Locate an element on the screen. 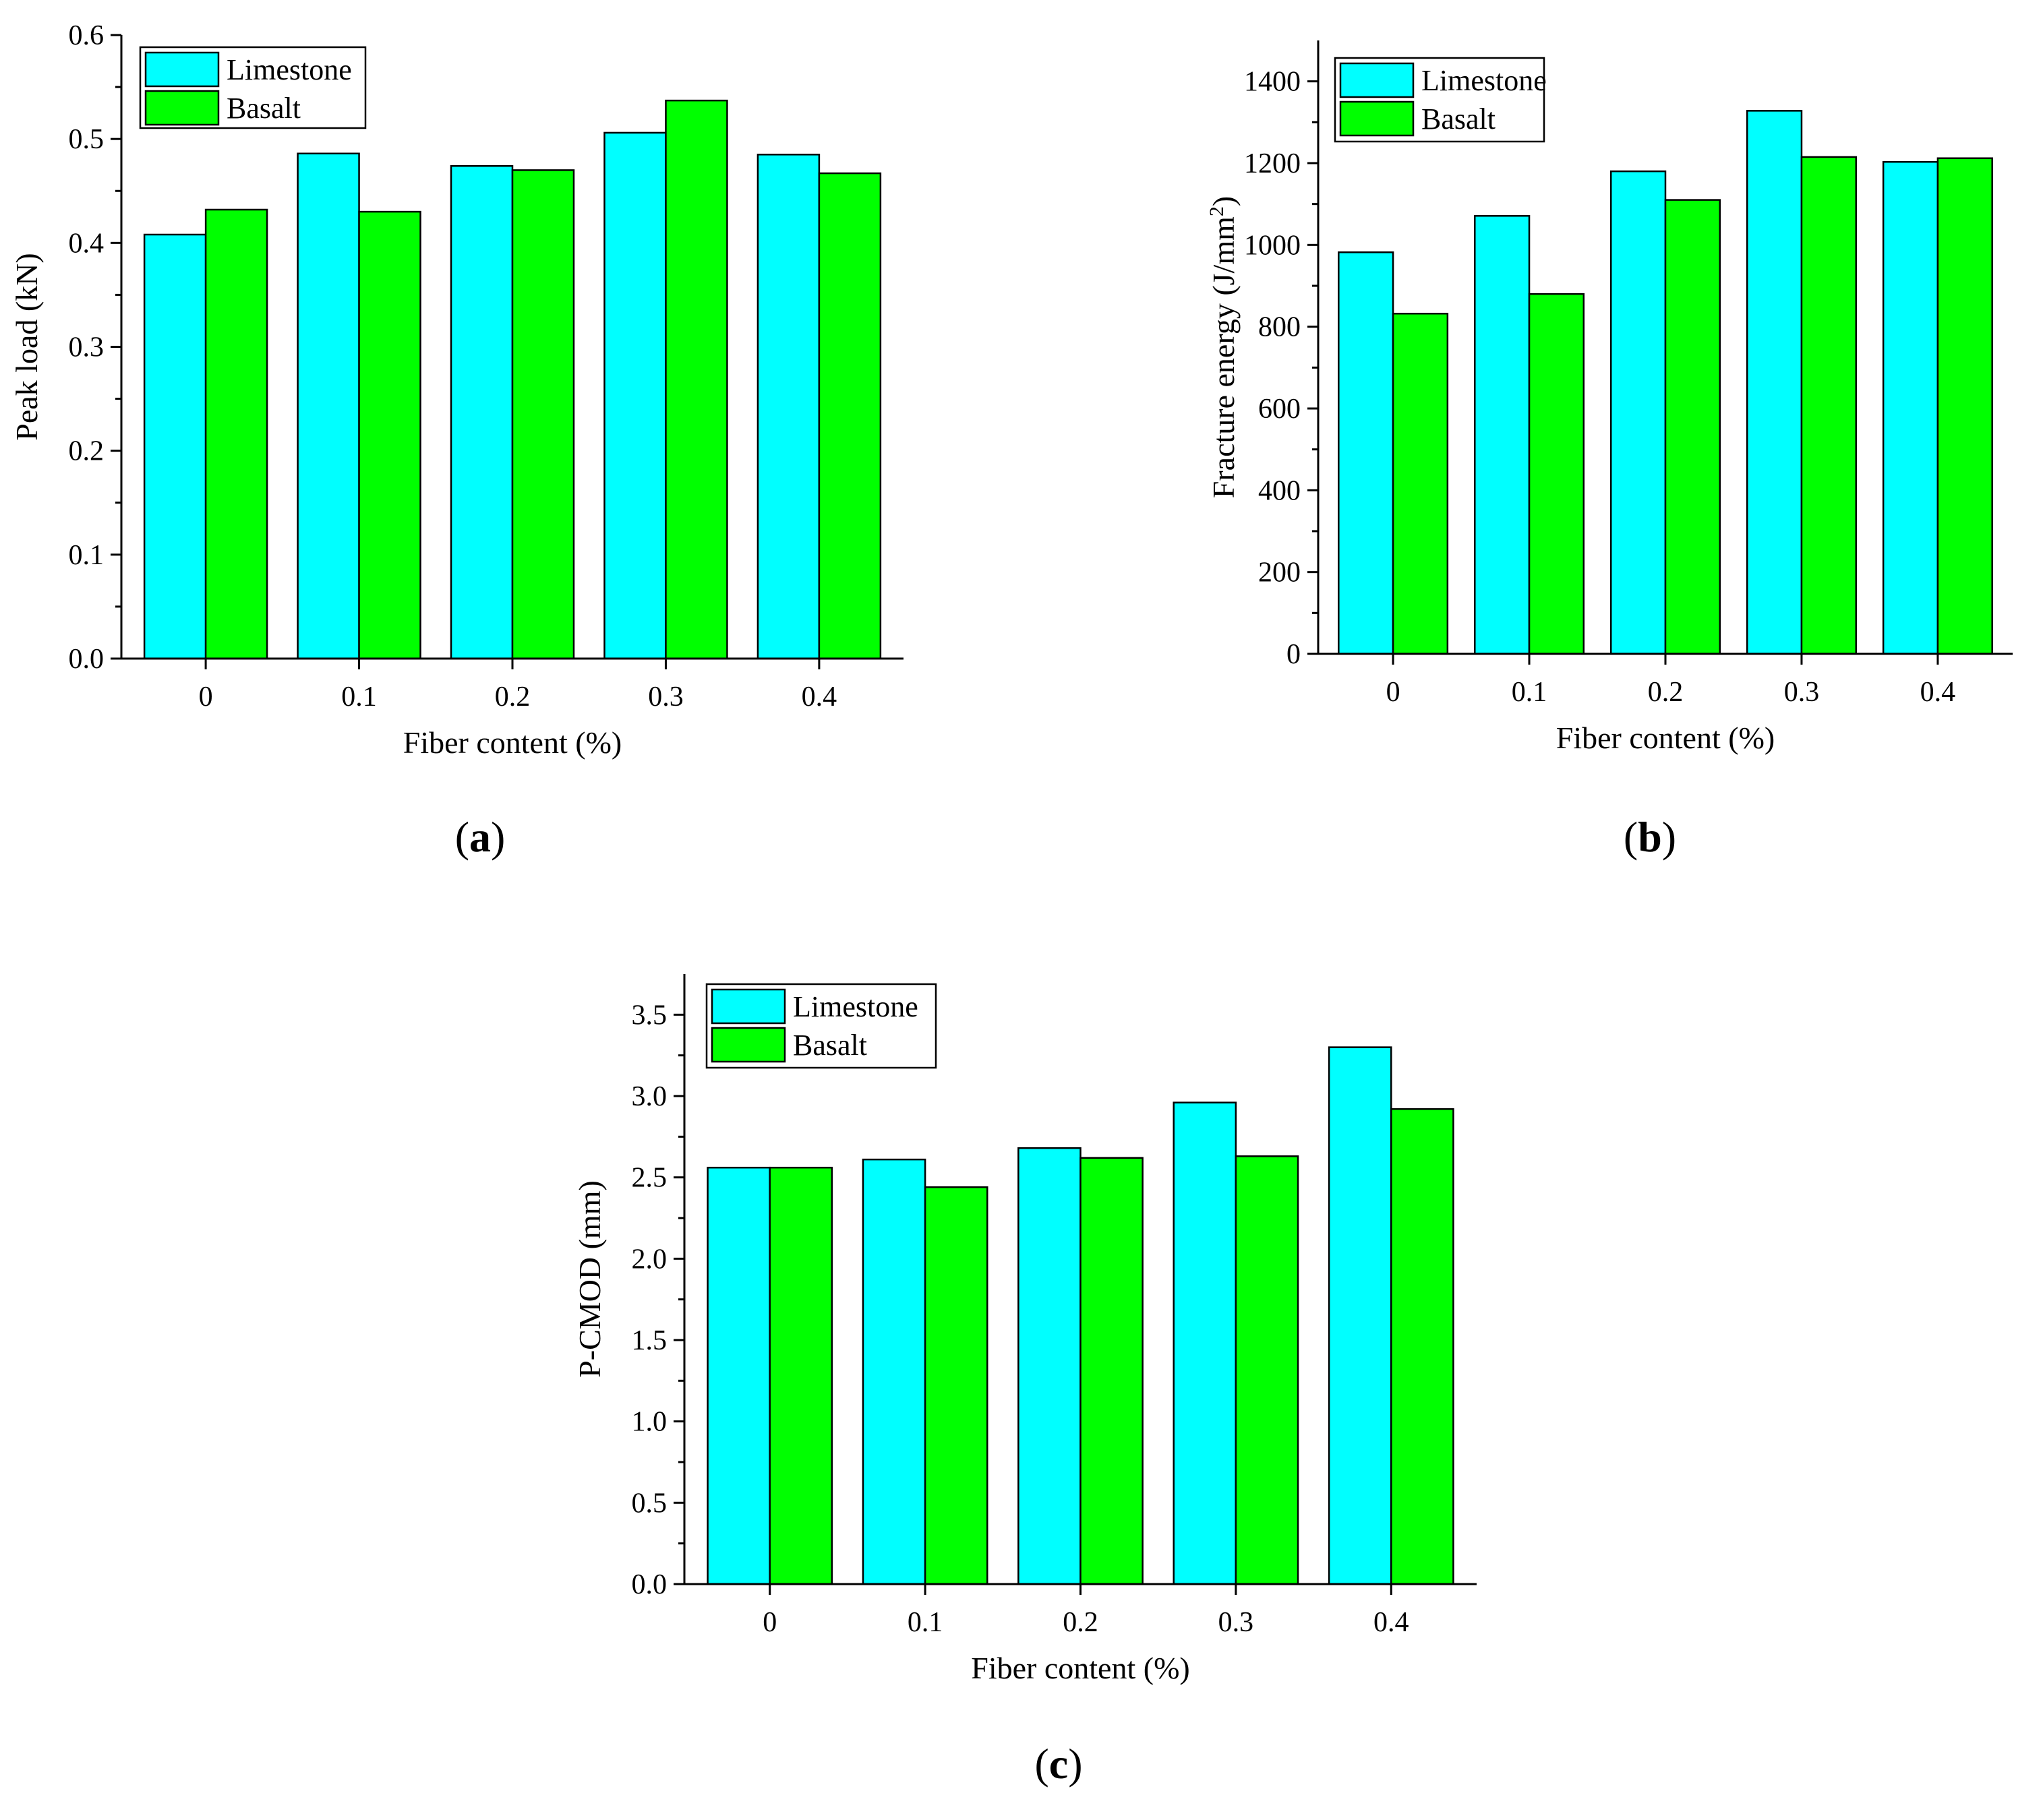 The height and width of the screenshot is (1820, 2043). y-tick-label: 3.0 is located at coordinates (650, 1096).